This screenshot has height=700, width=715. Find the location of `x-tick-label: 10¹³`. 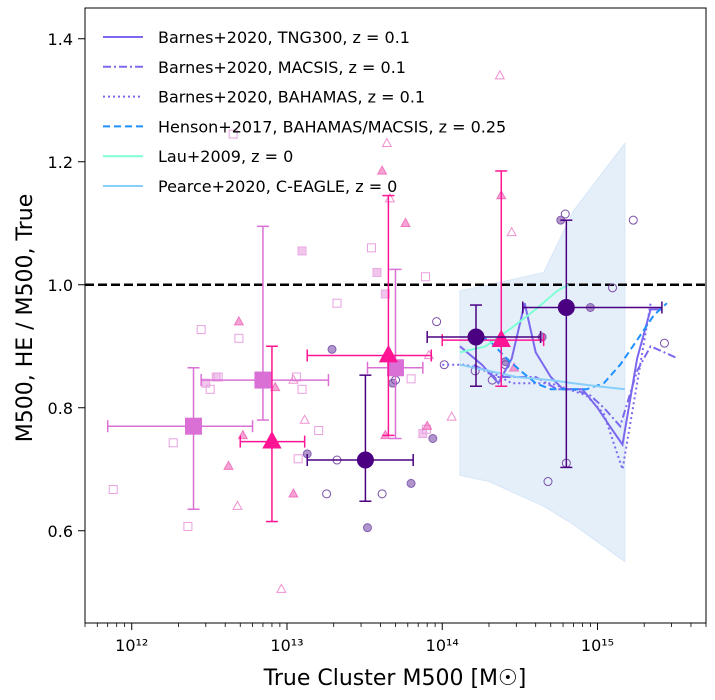

x-tick-label: 10¹³ is located at coordinates (286, 645).